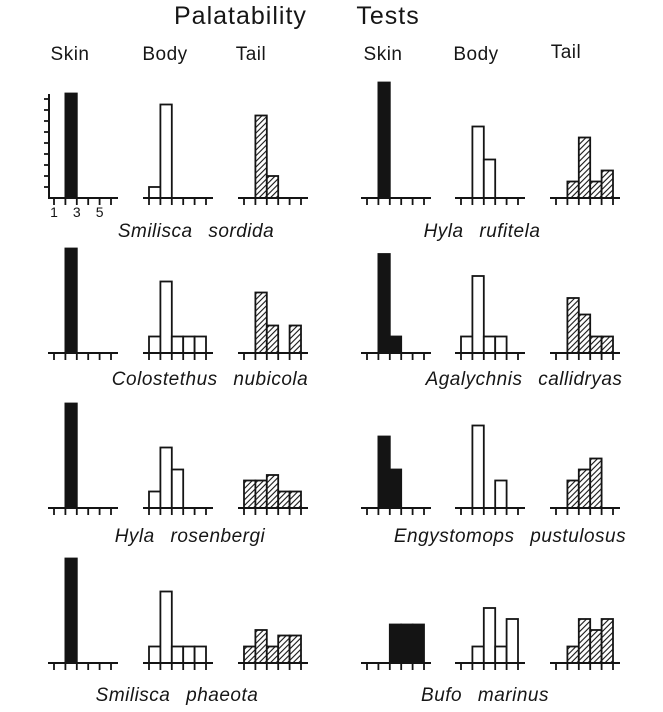  I want to click on column-header-body-left: Body, so click(165, 54).